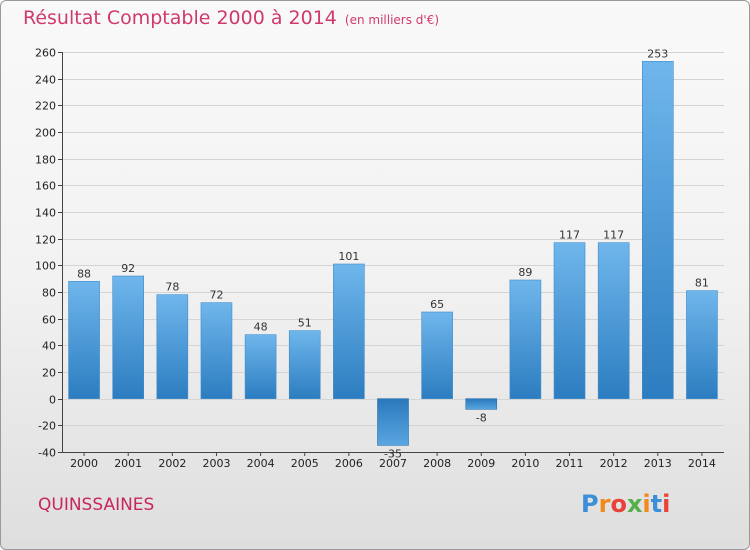 Image resolution: width=750 pixels, height=550 pixels. Describe the element at coordinates (618, 504) in the screenshot. I see `logo-letter: o` at that location.